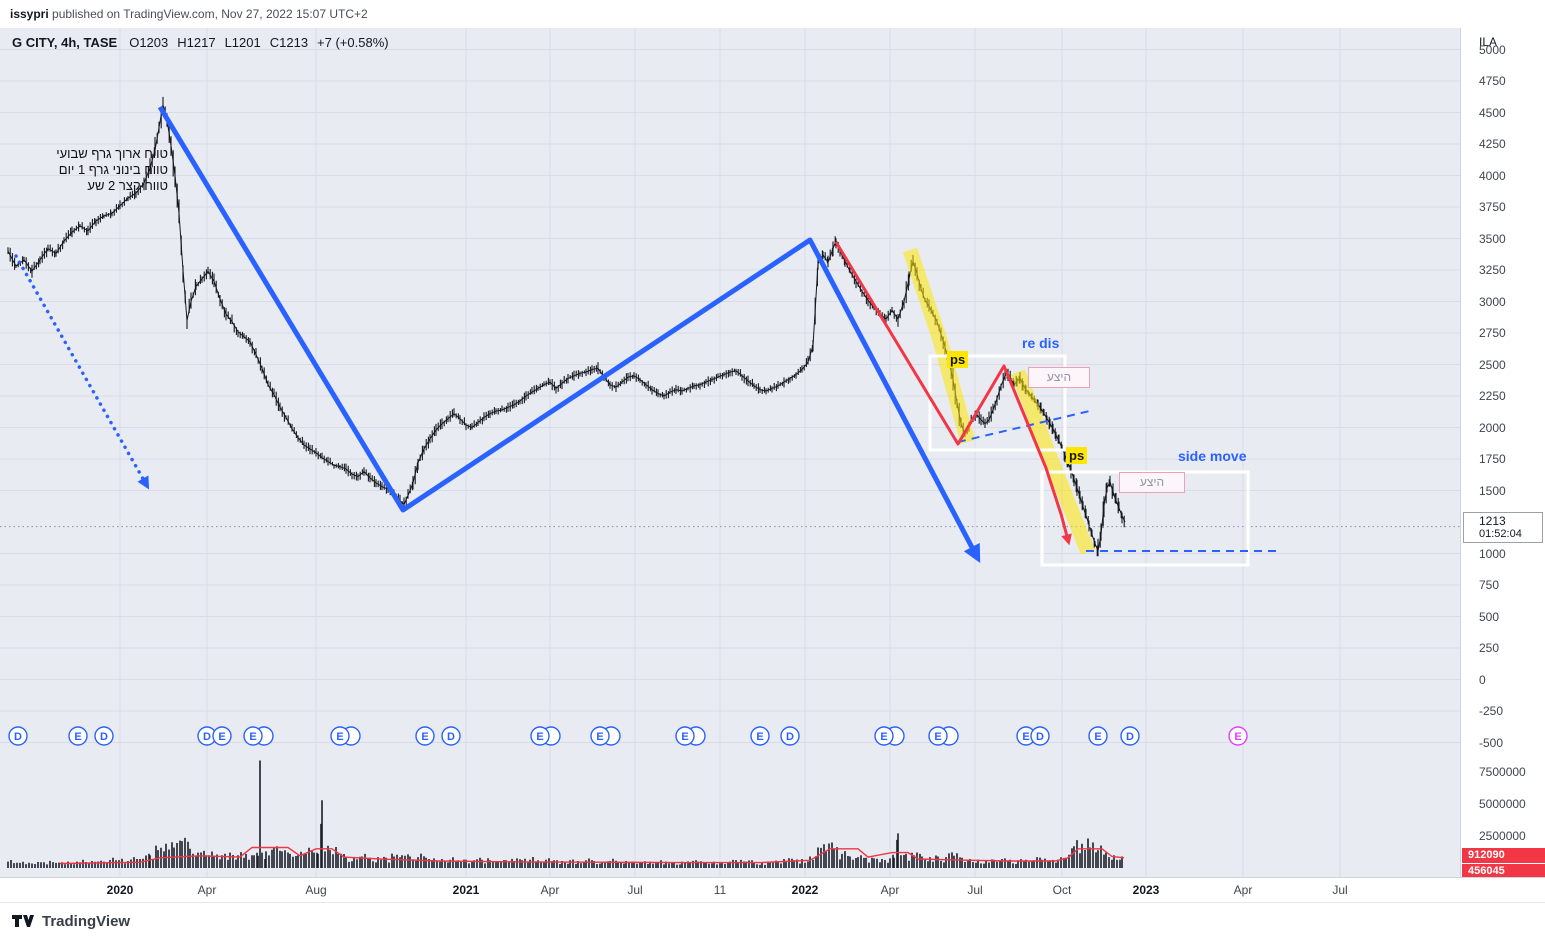  Describe the element at coordinates (82, 372) in the screenshot. I see `dotted-projection-arrow` at that location.